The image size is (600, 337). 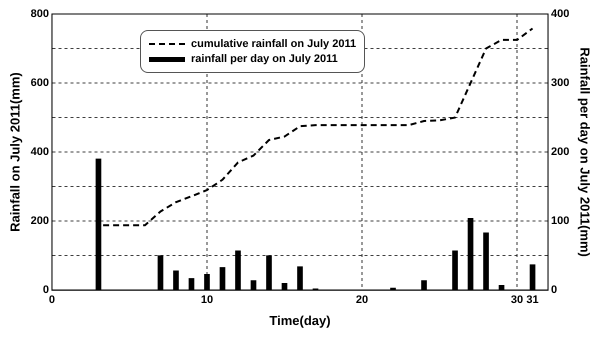 What do you see at coordinates (207, 300) in the screenshot?
I see `x-tick-label: 10` at bounding box center [207, 300].